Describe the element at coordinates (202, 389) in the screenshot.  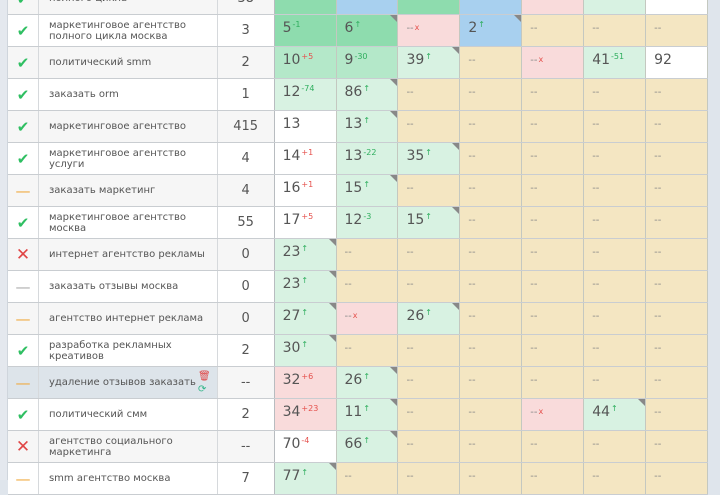
I see `refresh-icon: ⟳` at that location.